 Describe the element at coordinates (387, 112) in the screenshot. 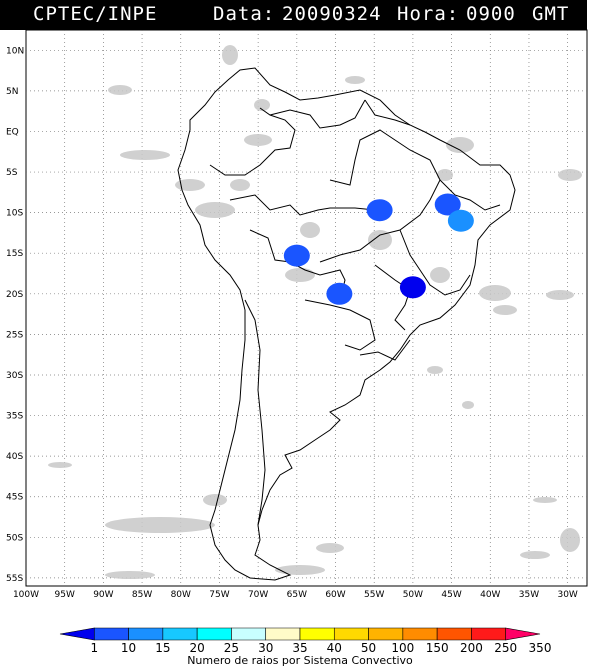

I see `border-guianas` at that location.